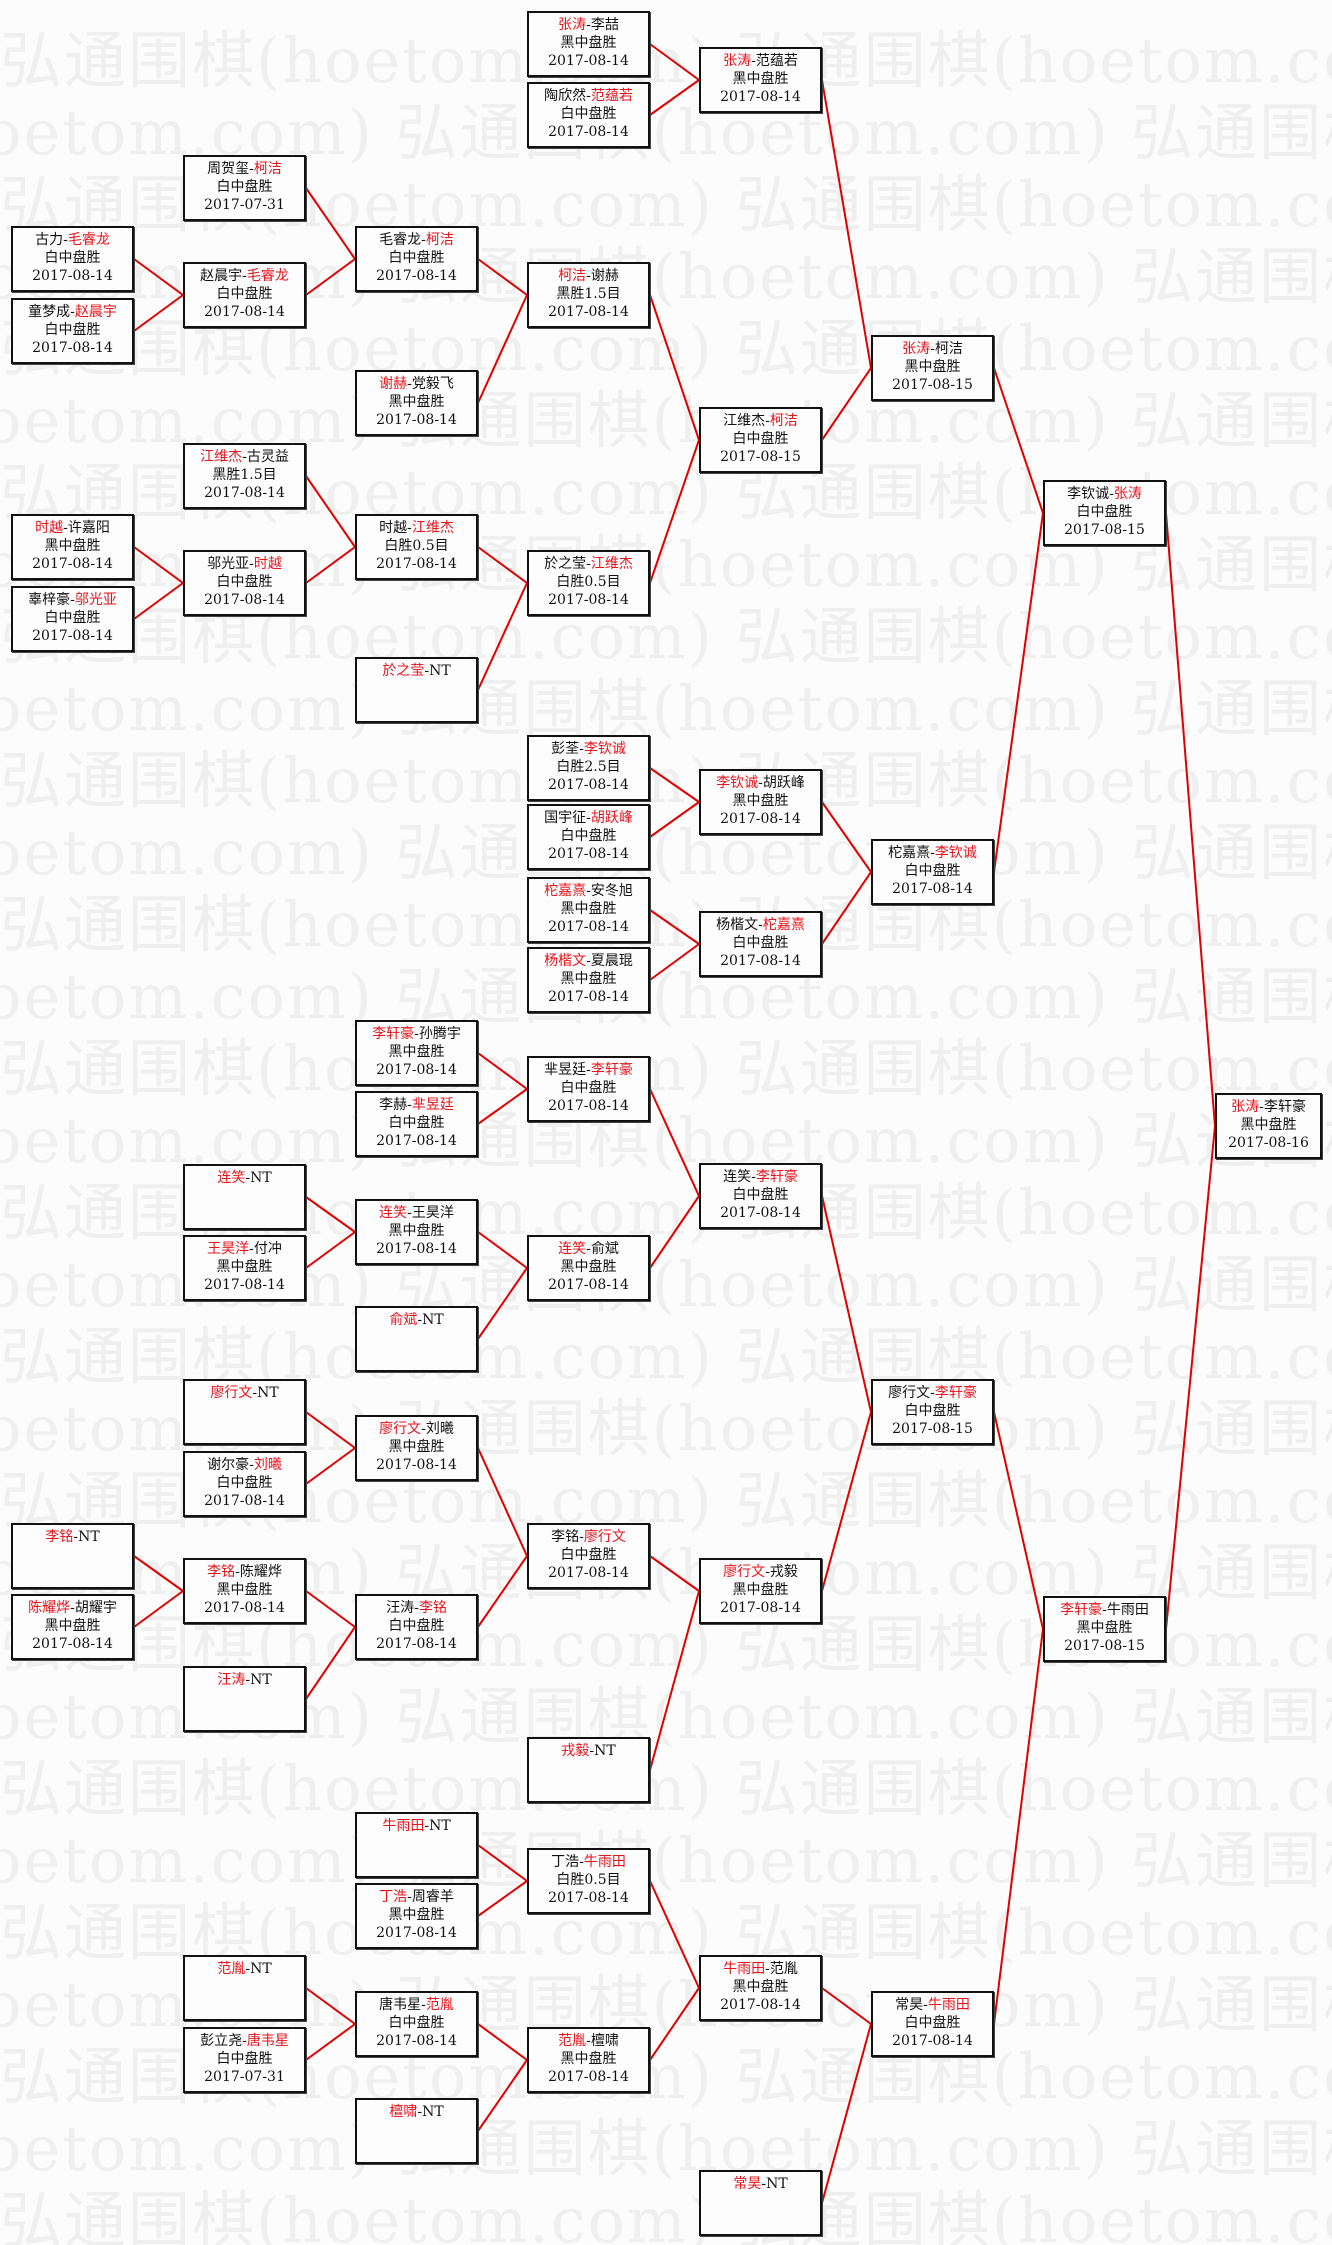 The height and width of the screenshot is (2245, 1332). I want to click on loser-name: 彭荃, so click(565, 749).